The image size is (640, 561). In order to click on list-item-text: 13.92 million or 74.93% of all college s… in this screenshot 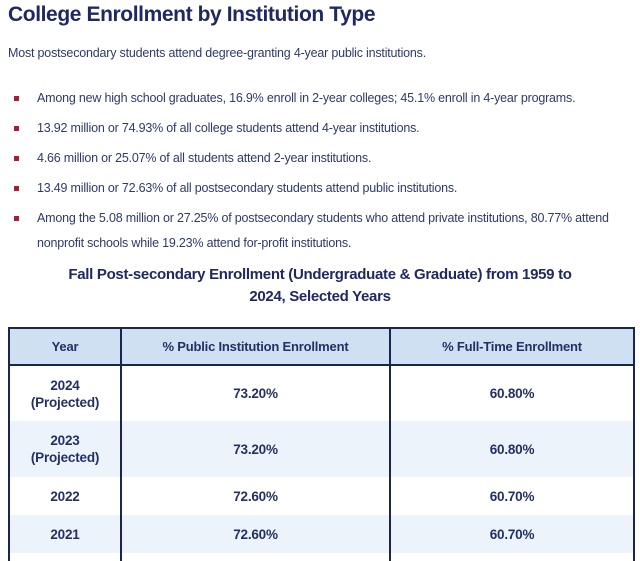, I will do `click(228, 128)`.